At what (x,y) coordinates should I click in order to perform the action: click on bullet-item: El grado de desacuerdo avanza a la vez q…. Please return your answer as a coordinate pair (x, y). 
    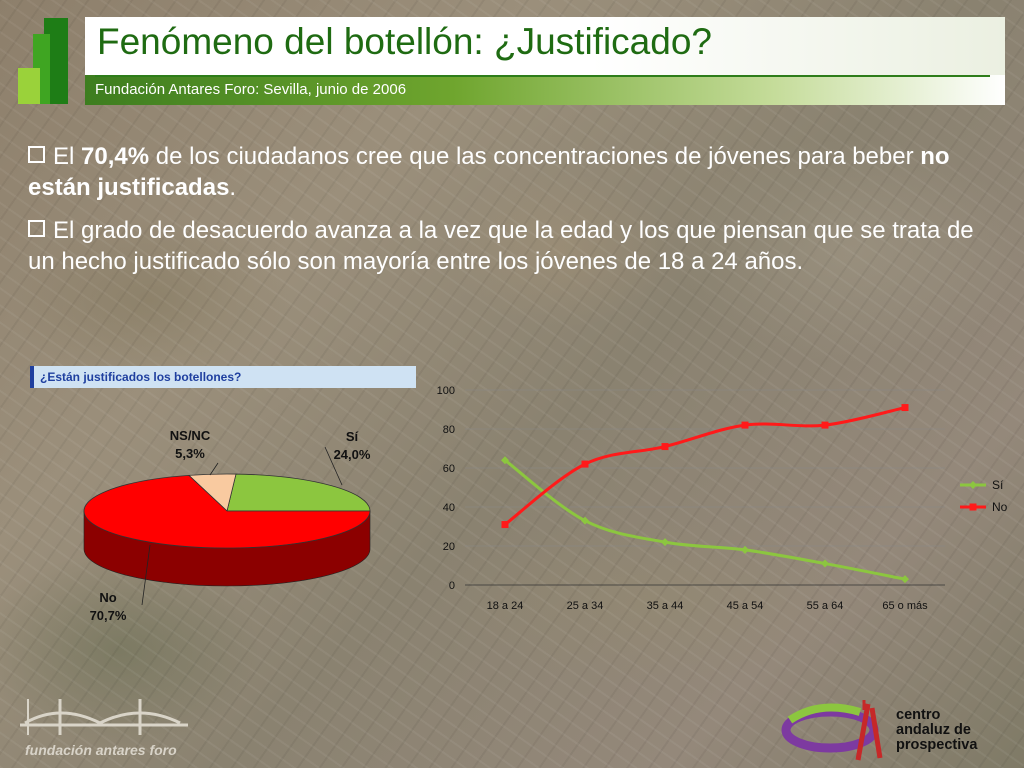
    Looking at the image, I should click on (501, 246).